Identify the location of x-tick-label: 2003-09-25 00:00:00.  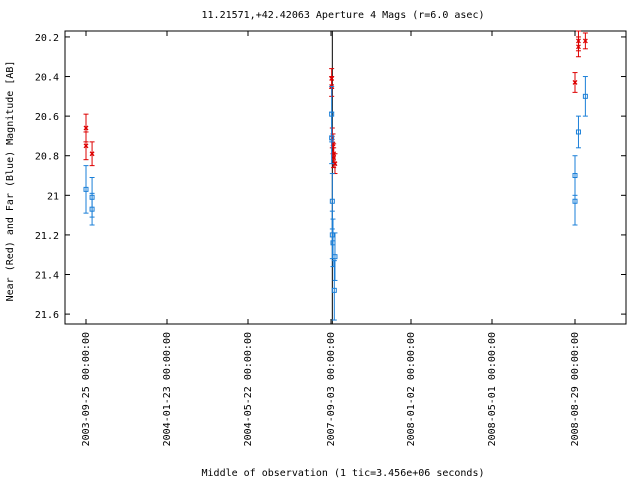
(86, 389).